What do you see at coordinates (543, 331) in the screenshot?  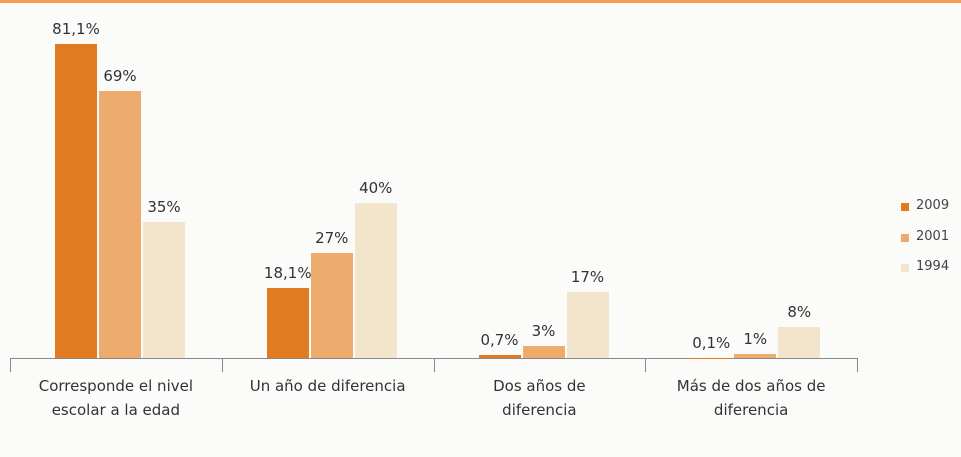 I see `value-label: 3%` at bounding box center [543, 331].